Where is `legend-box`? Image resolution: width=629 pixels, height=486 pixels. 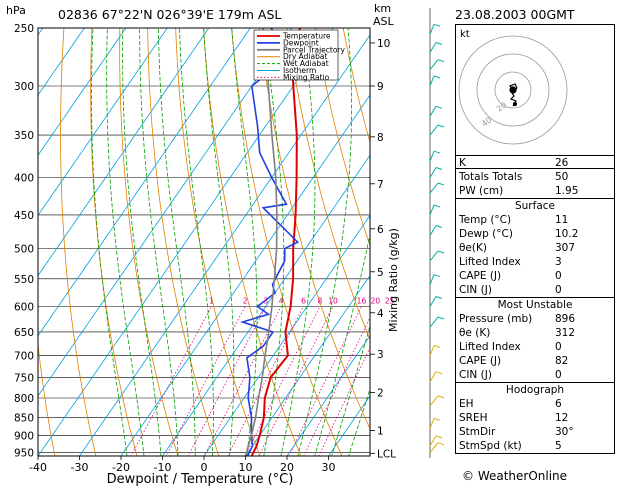
legend-box is located at coordinates (296, 55).